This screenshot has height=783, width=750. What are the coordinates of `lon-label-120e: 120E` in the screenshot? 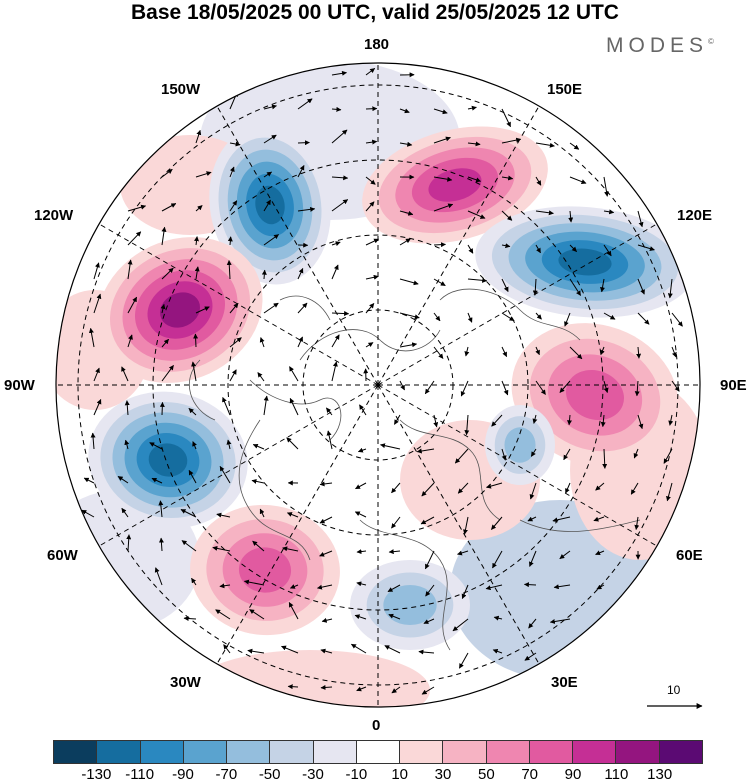 It's located at (695, 215).